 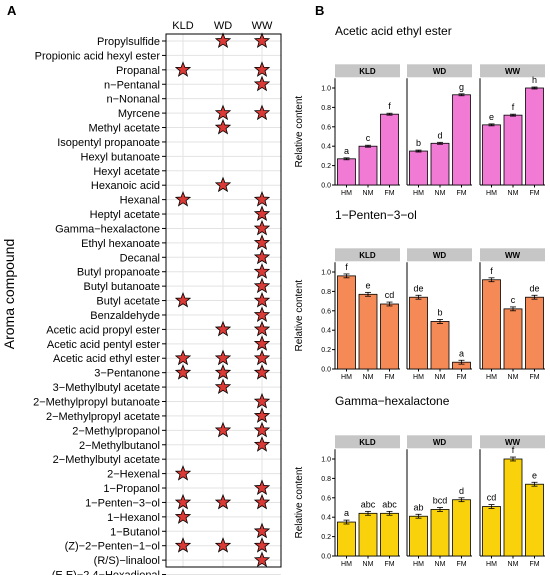 I want to click on panel-b-letter: B, so click(x=319, y=10).